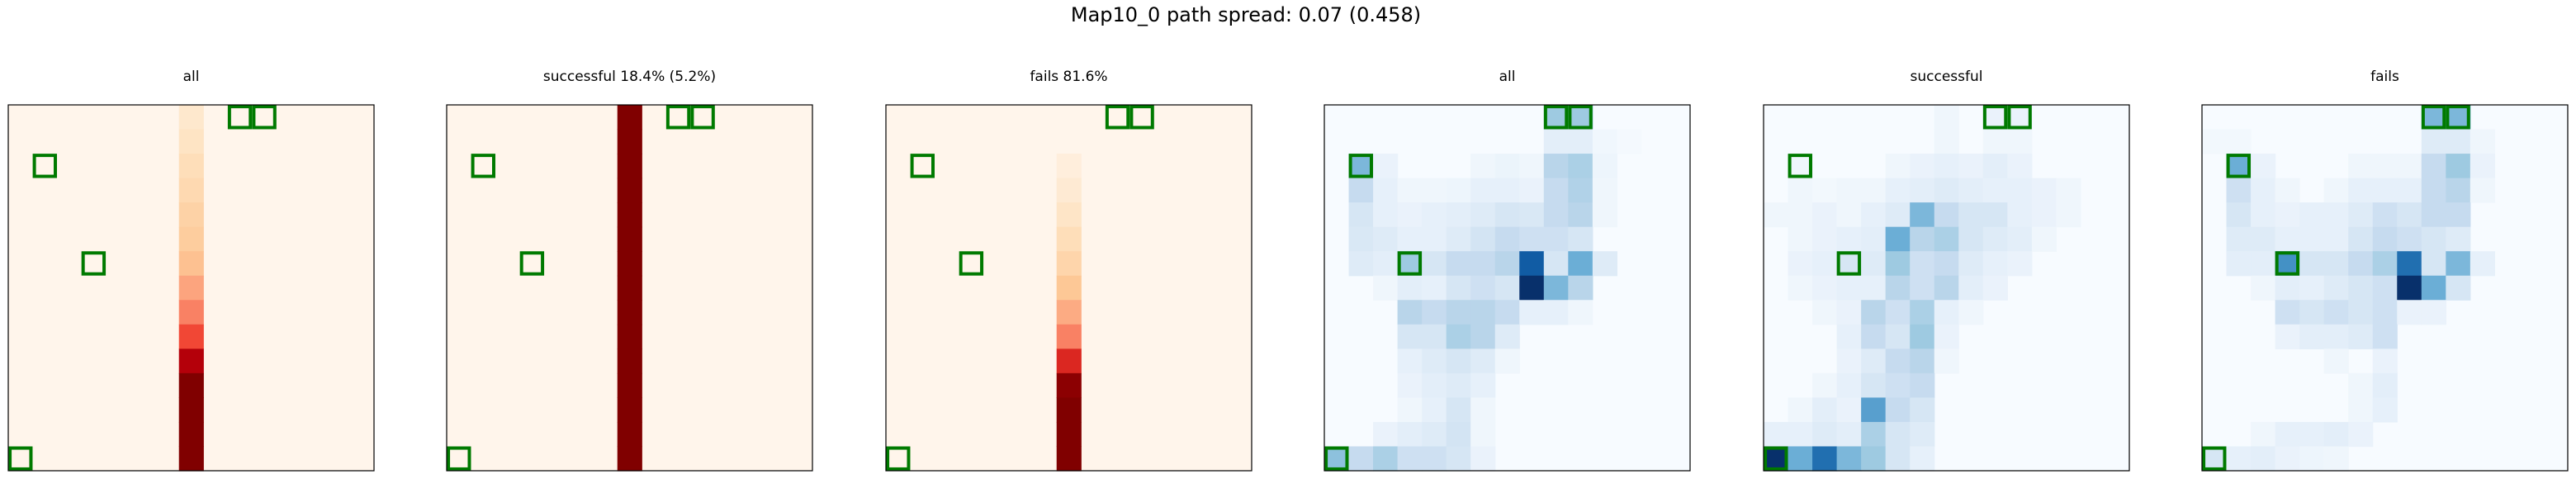 This screenshot has width=2576, height=479. I want to click on panel-title: fails 81.6%, so click(1068, 77).